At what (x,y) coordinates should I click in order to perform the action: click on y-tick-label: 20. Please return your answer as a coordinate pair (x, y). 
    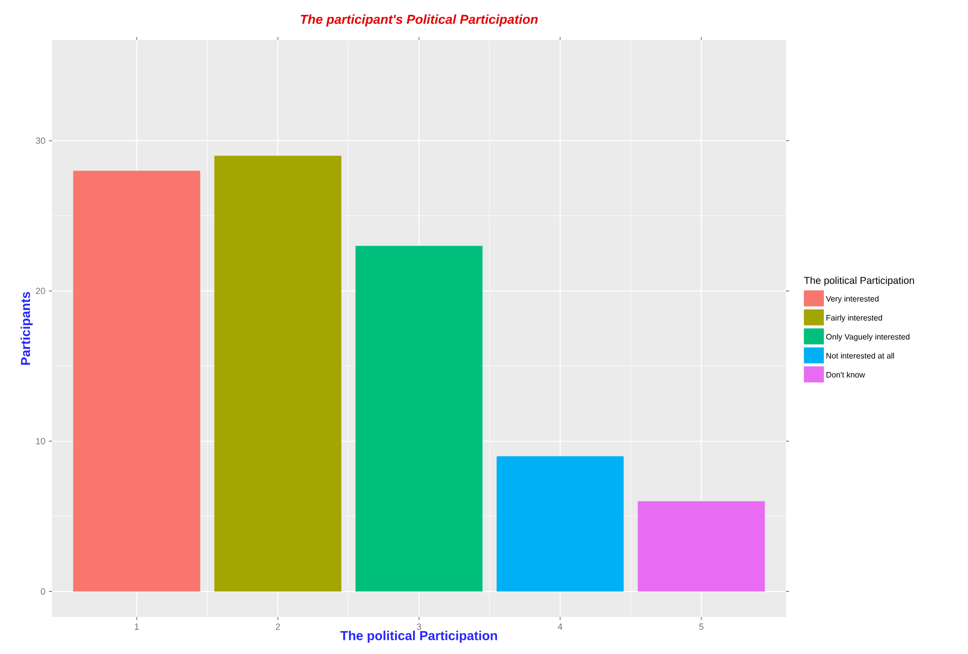
    Looking at the image, I should click on (41, 291).